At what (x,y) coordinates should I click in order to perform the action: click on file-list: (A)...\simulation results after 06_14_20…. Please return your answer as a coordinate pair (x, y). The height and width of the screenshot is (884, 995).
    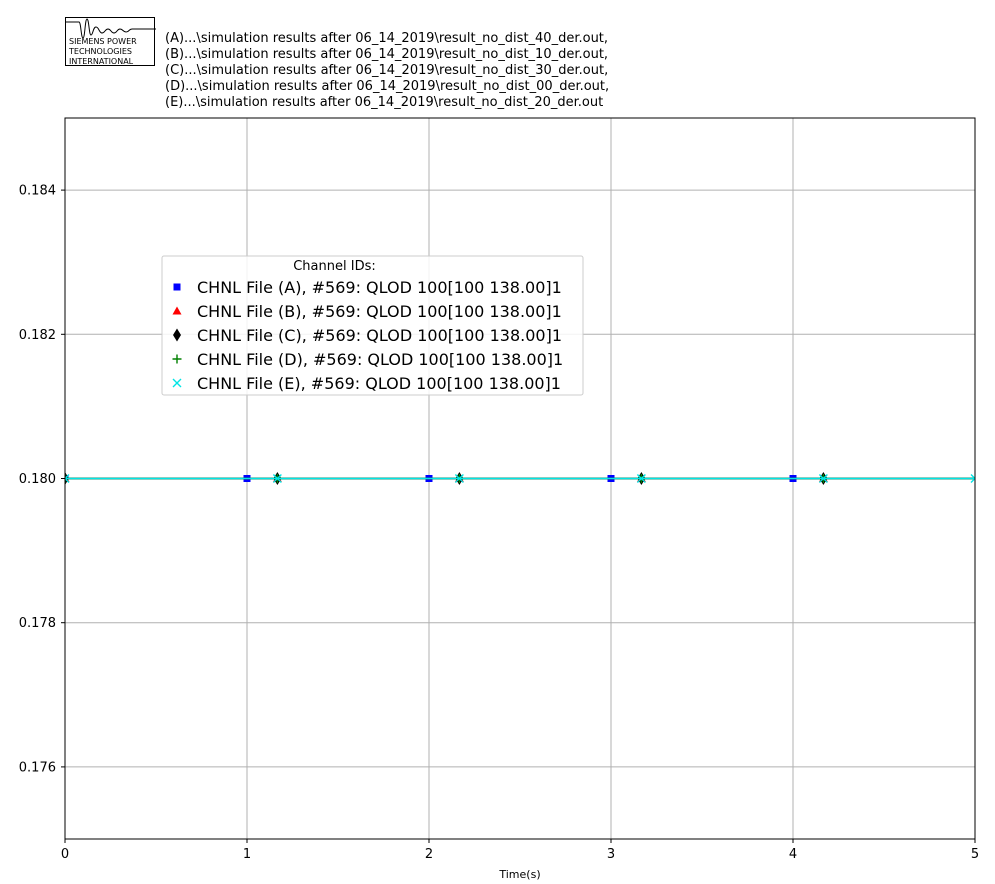
    Looking at the image, I should click on (387, 71).